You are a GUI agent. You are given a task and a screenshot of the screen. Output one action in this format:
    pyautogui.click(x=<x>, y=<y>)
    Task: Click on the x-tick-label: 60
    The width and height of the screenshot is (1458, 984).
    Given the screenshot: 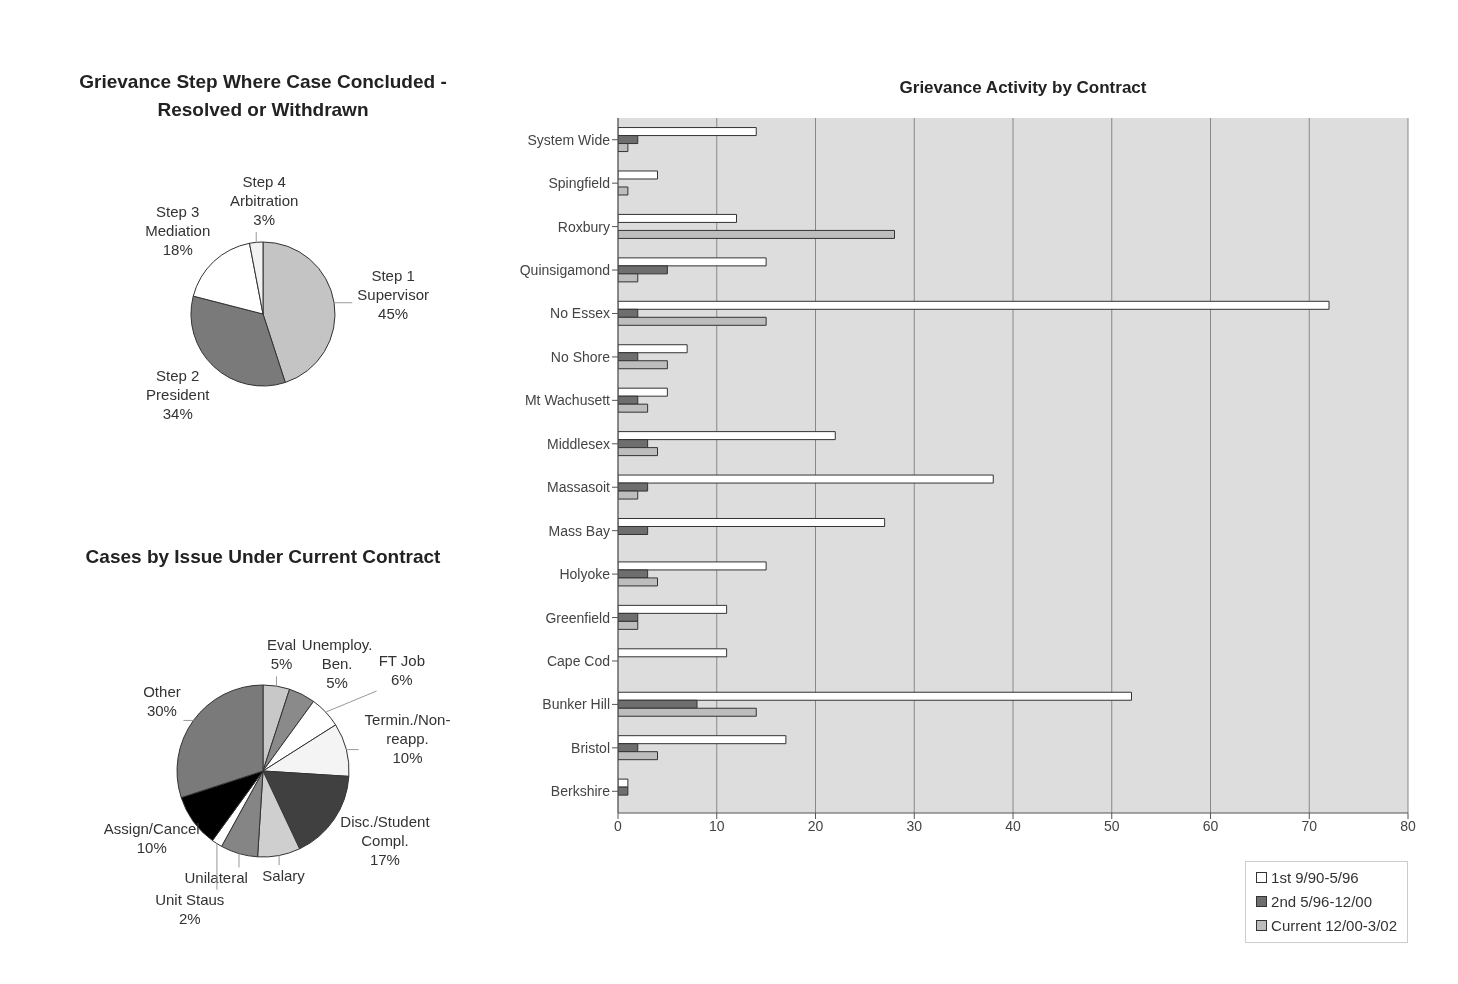 What is the action you would take?
    pyautogui.click(x=1210, y=825)
    